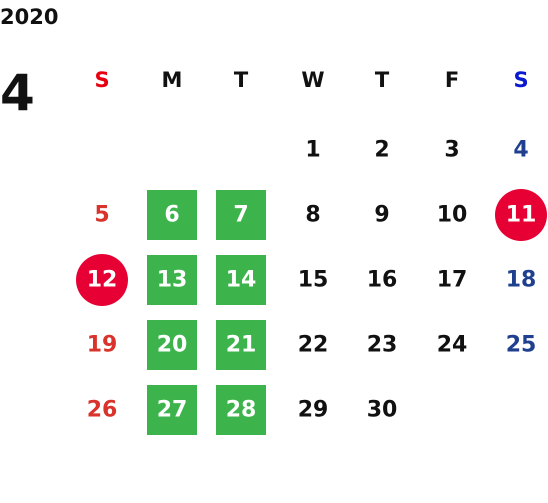 Image resolution: width=548 pixels, height=503 pixels. I want to click on day: 21, so click(241, 345).